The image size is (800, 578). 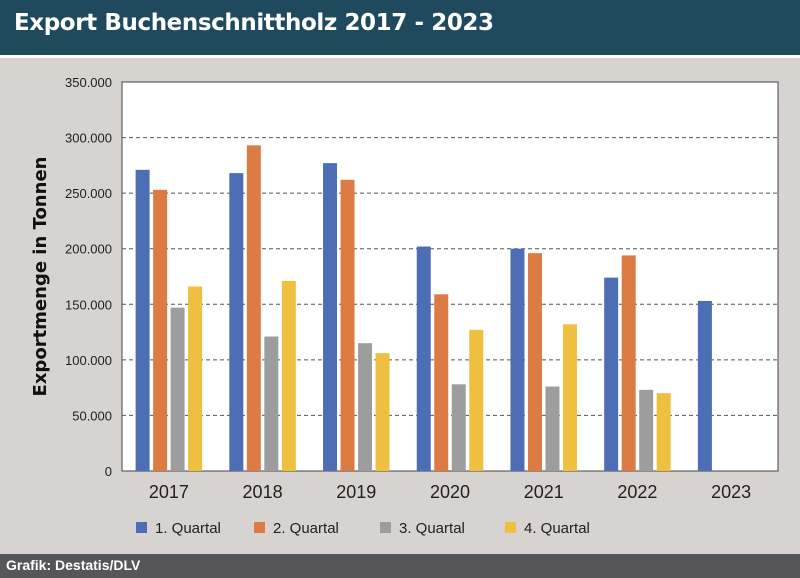 I want to click on y-tick-label: 350.000, so click(x=88, y=82).